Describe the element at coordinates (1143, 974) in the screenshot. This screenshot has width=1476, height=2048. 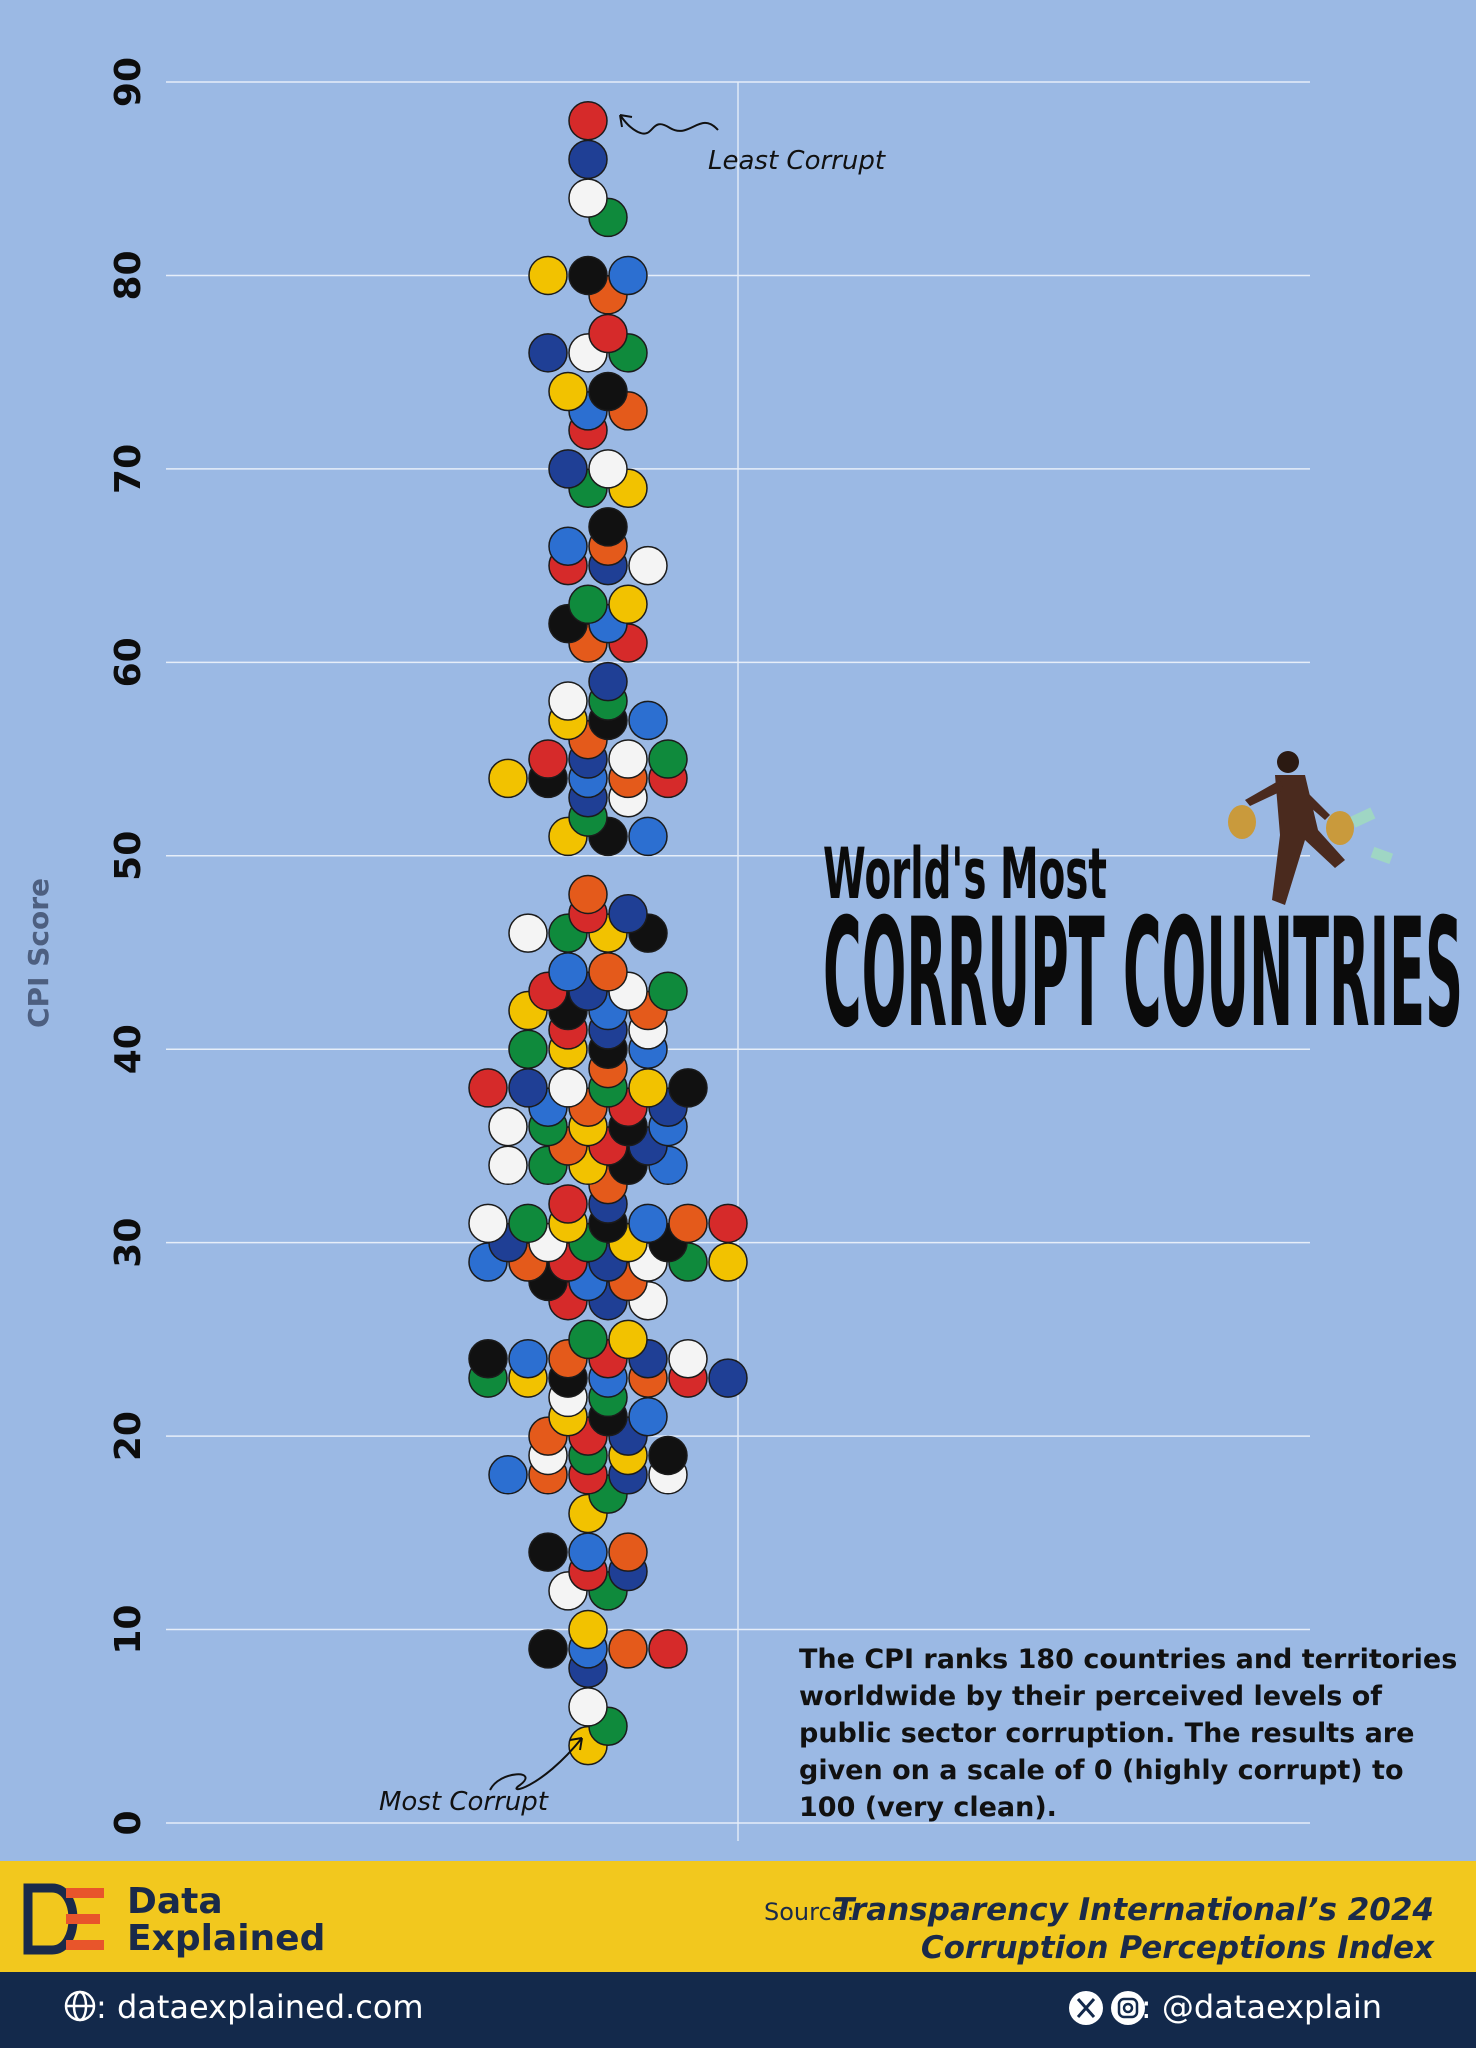
I see `title-line-2: CORRUPT COUNTRIES` at that location.